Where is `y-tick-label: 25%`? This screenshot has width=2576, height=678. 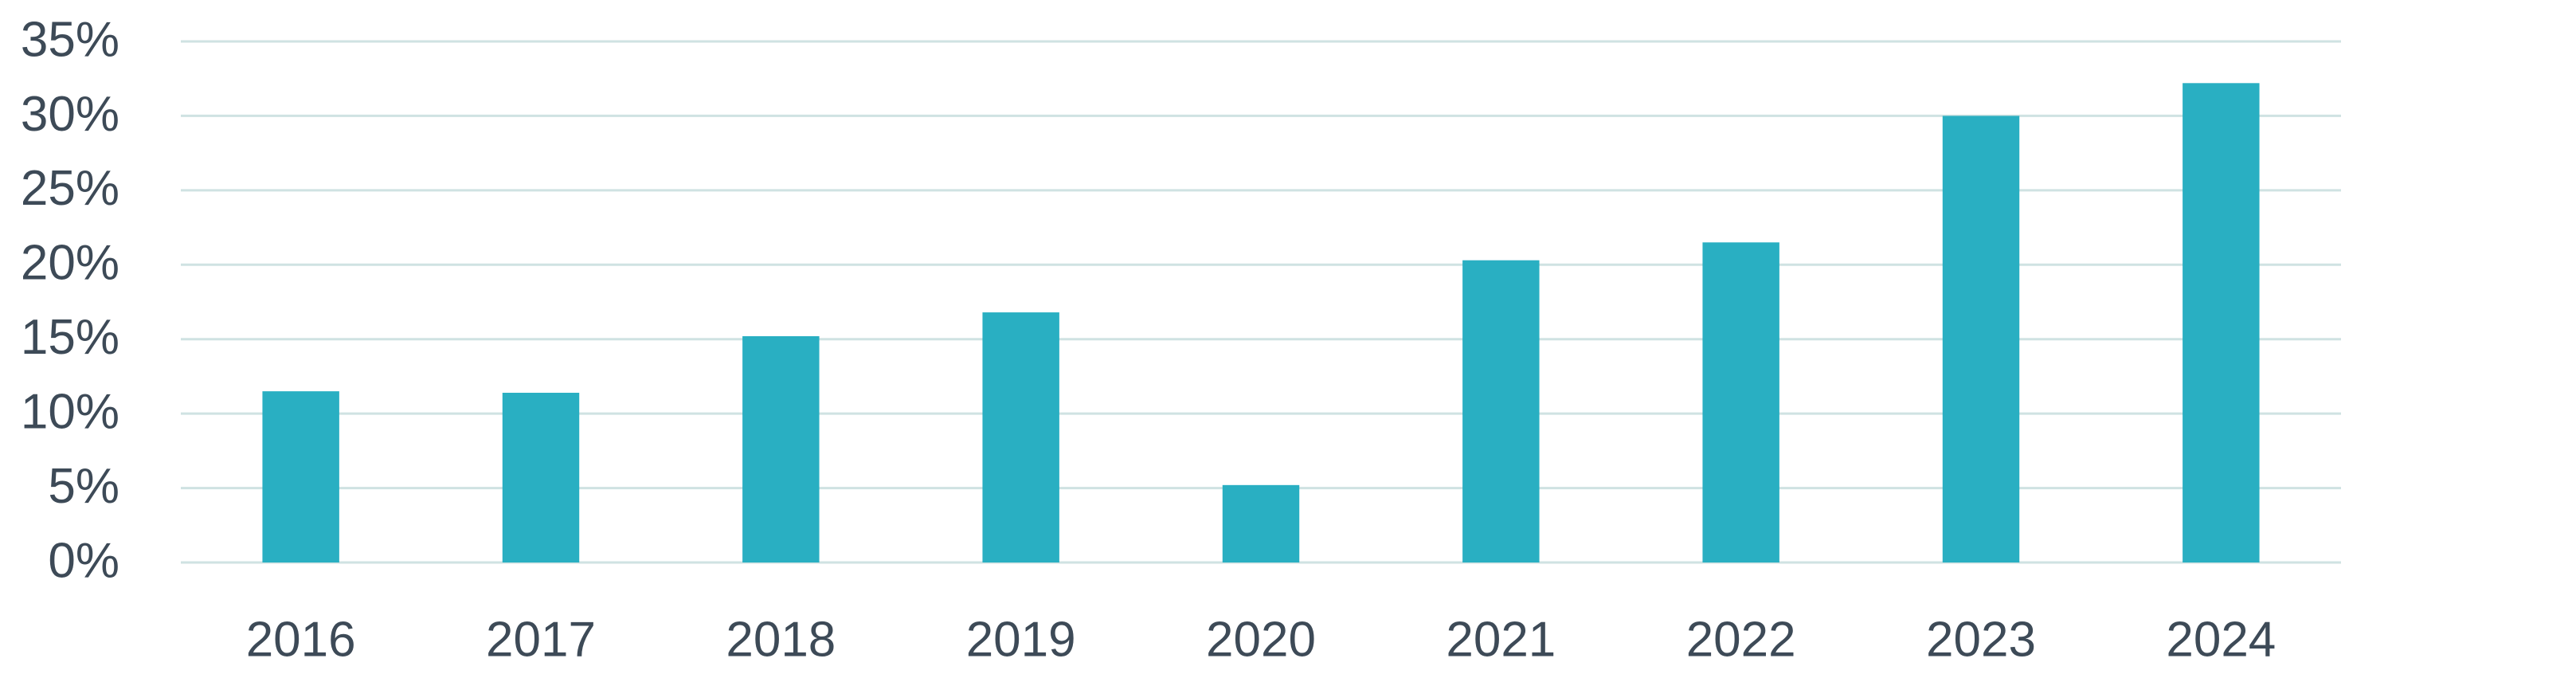
y-tick-label: 25% is located at coordinates (70, 188).